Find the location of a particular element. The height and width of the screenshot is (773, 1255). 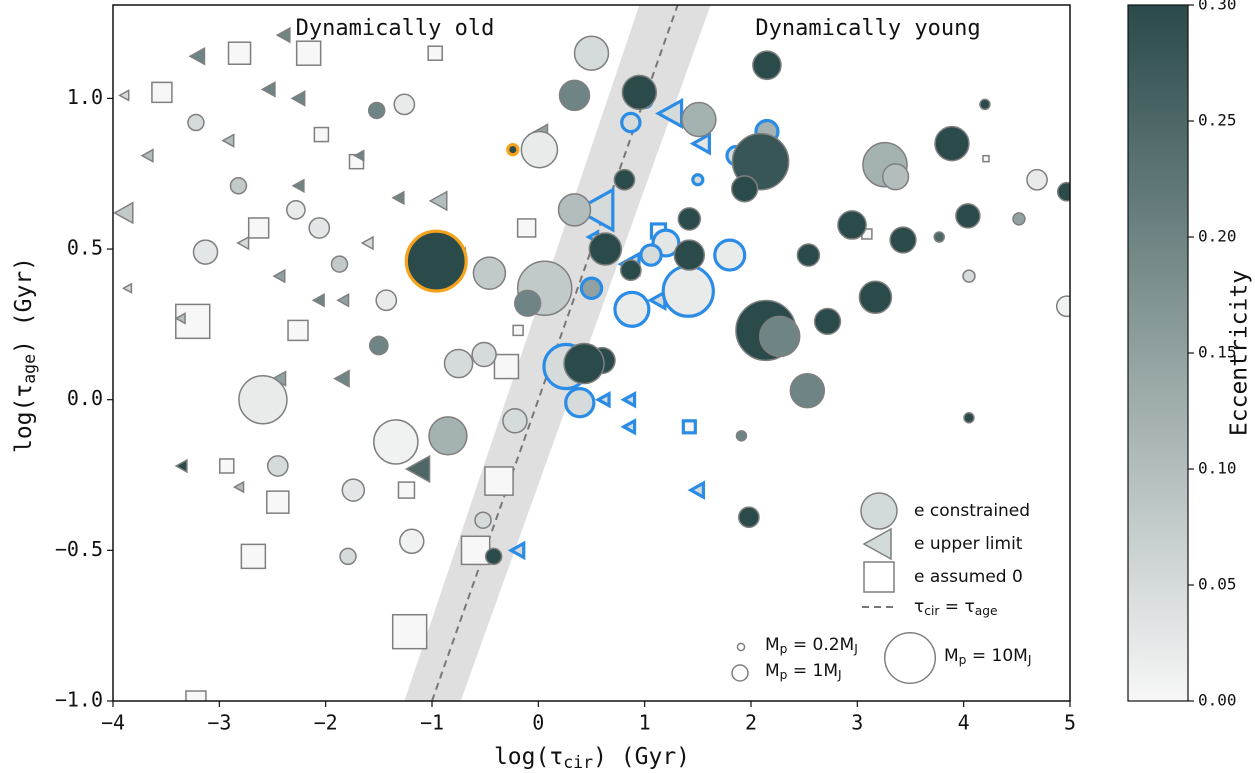

colorbar-tick-label: 0.30 is located at coordinates (1217, 7).